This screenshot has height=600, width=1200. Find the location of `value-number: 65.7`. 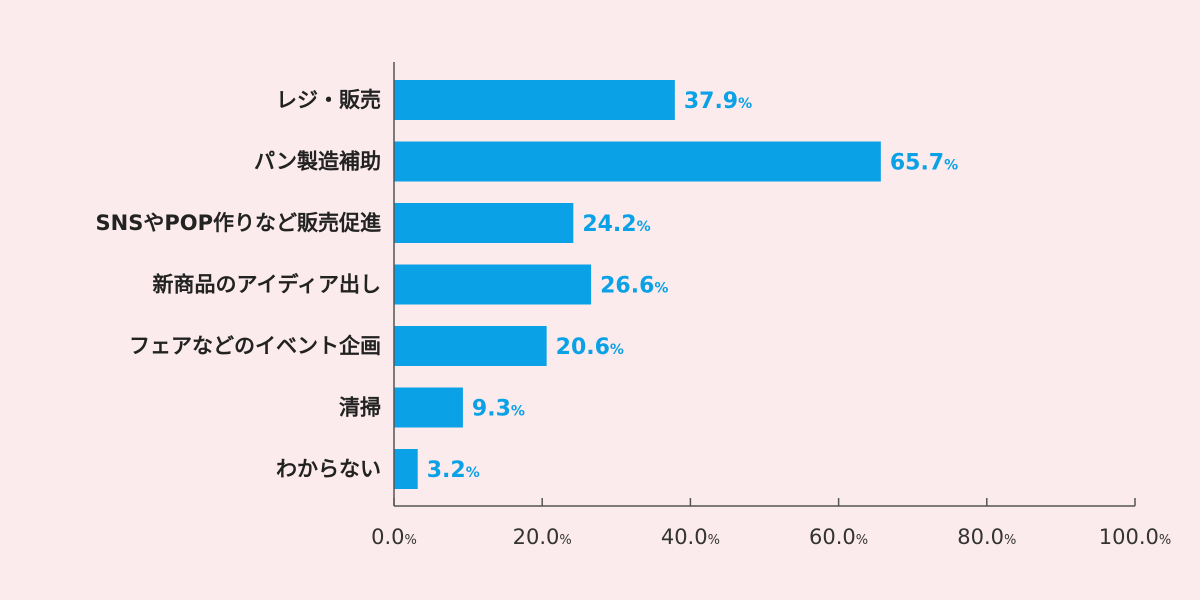

value-number: 65.7 is located at coordinates (917, 163).